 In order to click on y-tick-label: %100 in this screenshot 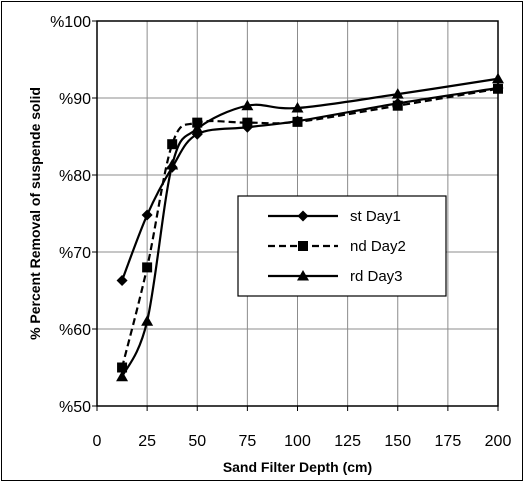, I will do `click(70, 22)`.